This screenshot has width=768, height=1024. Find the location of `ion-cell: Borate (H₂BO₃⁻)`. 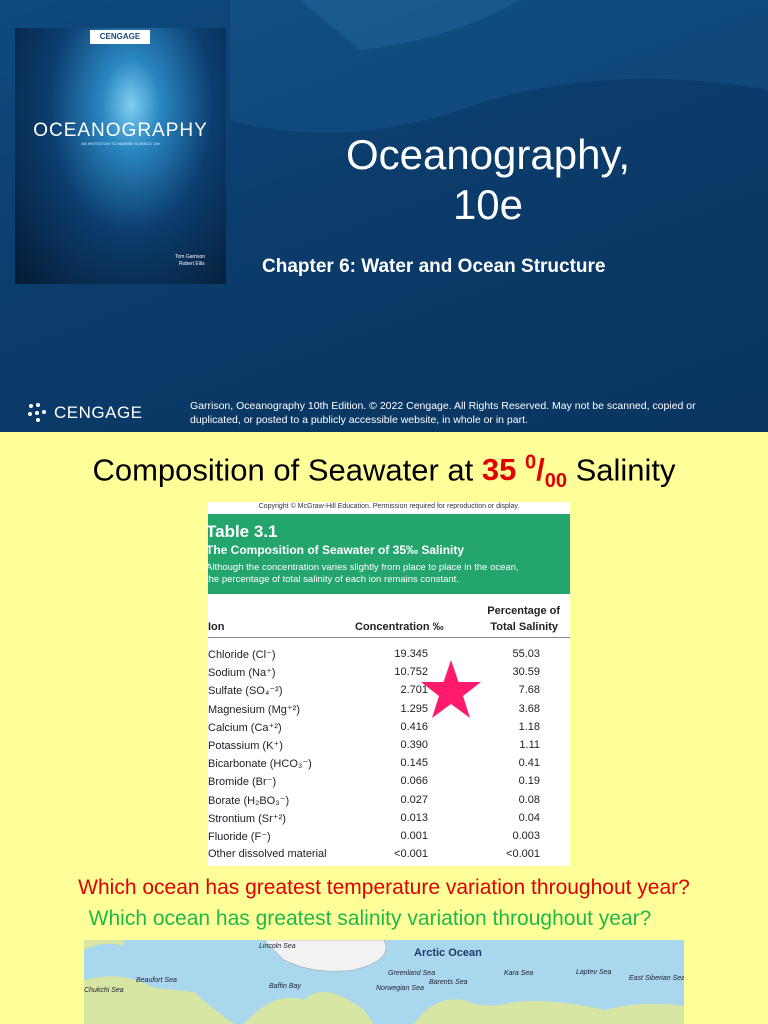

ion-cell: Borate (H₂BO₃⁻) is located at coordinates (249, 800).